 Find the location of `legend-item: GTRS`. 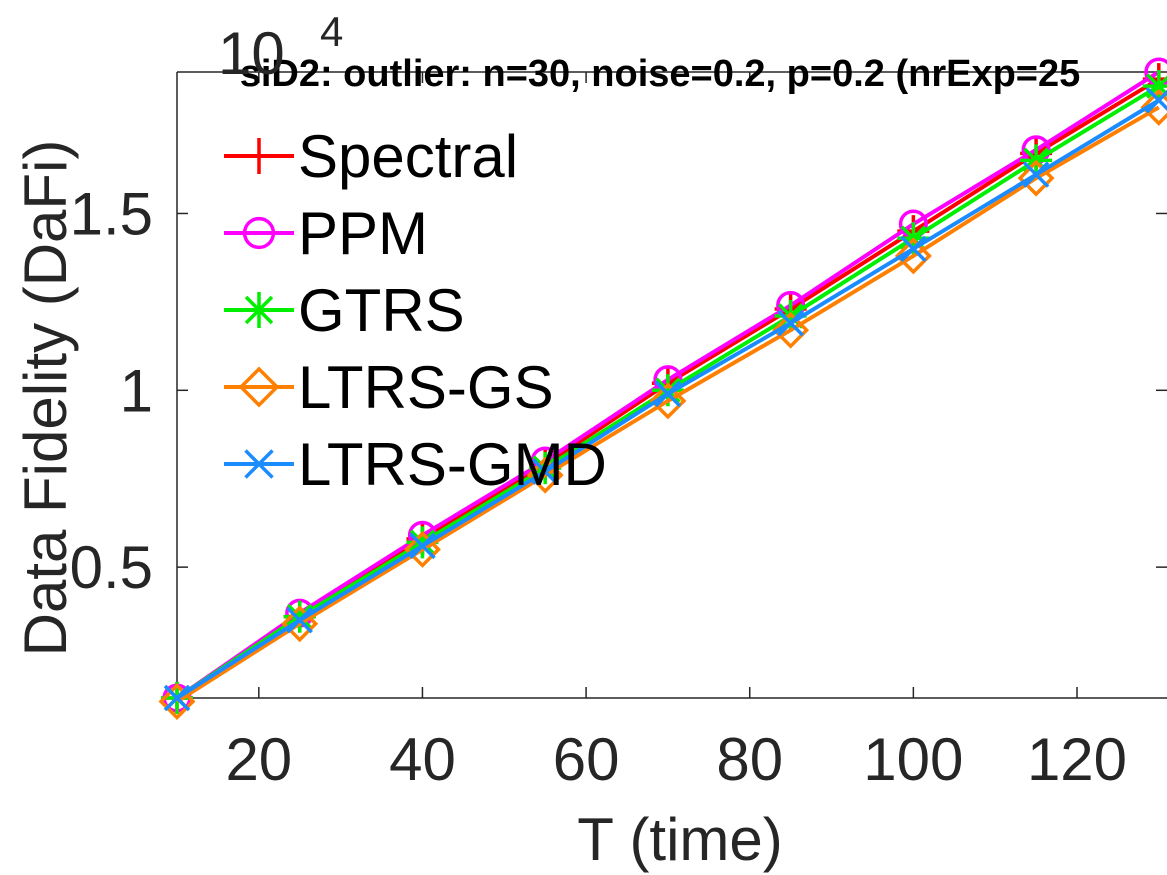

legend-item: GTRS is located at coordinates (344, 310).